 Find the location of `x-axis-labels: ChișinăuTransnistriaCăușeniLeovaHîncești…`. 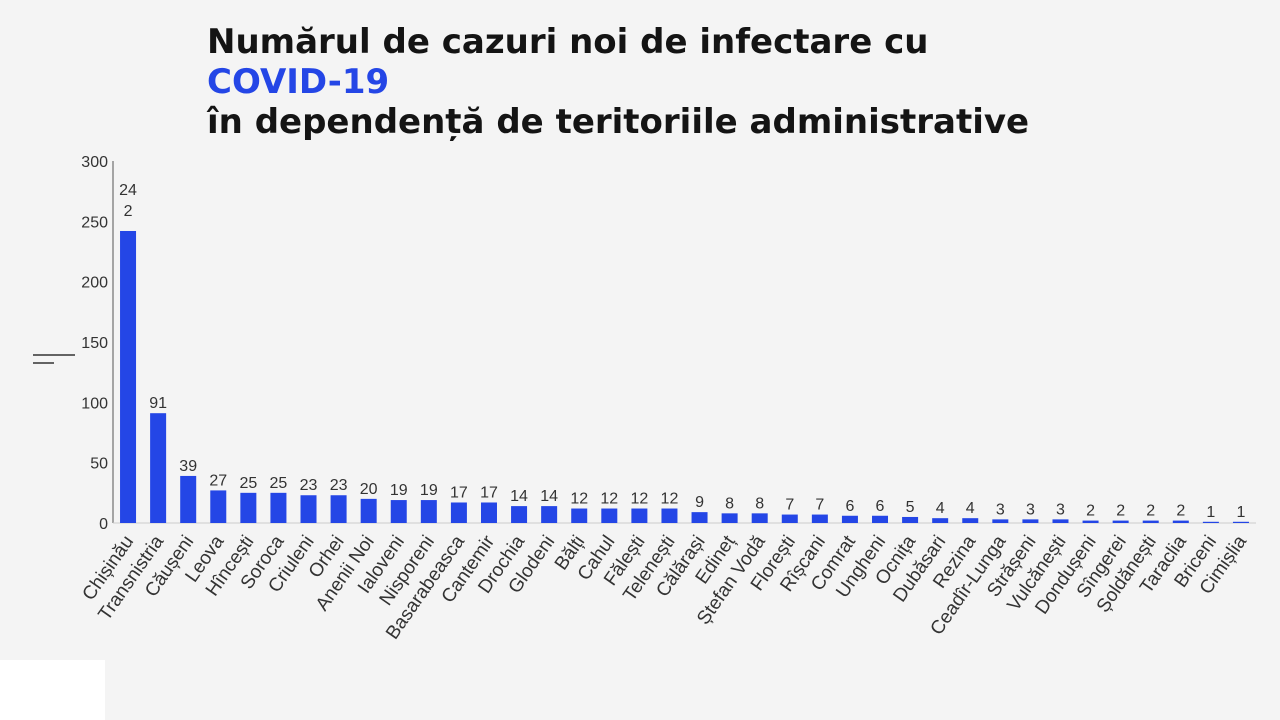

x-axis-labels: ChișinăuTransnistriaCăușeniLeovaHîncești… is located at coordinates (665, 587).